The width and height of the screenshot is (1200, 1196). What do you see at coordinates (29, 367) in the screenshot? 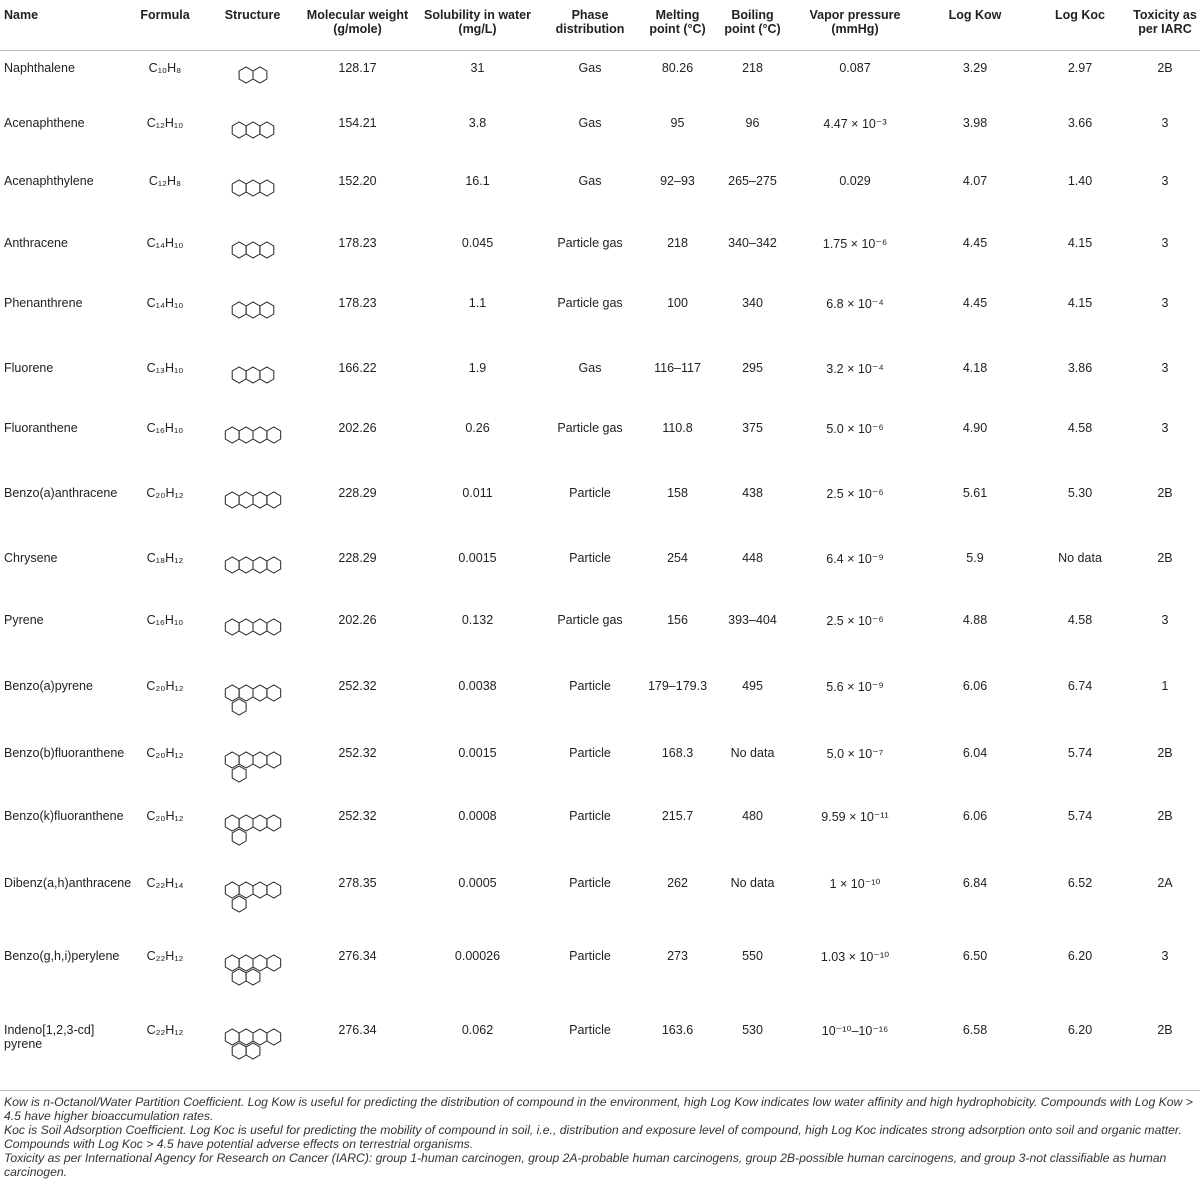
I see `table-cell: Fluorene` at bounding box center [29, 367].